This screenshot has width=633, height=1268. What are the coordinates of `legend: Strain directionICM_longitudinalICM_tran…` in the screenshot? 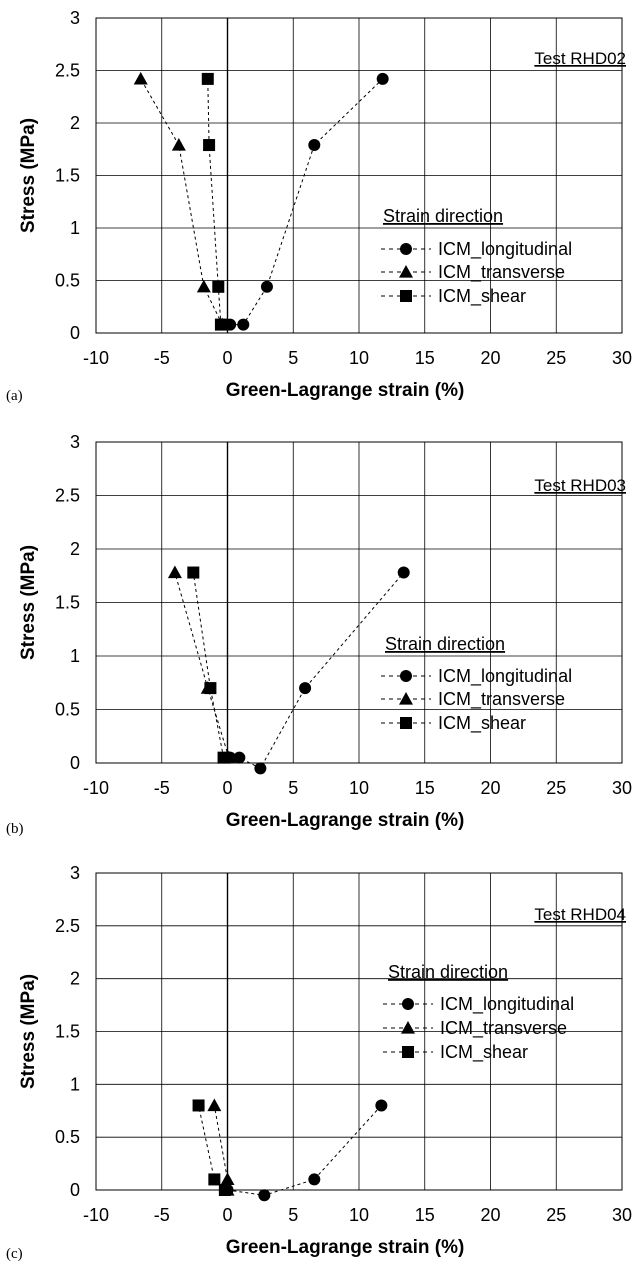 It's located at (478, 1012).